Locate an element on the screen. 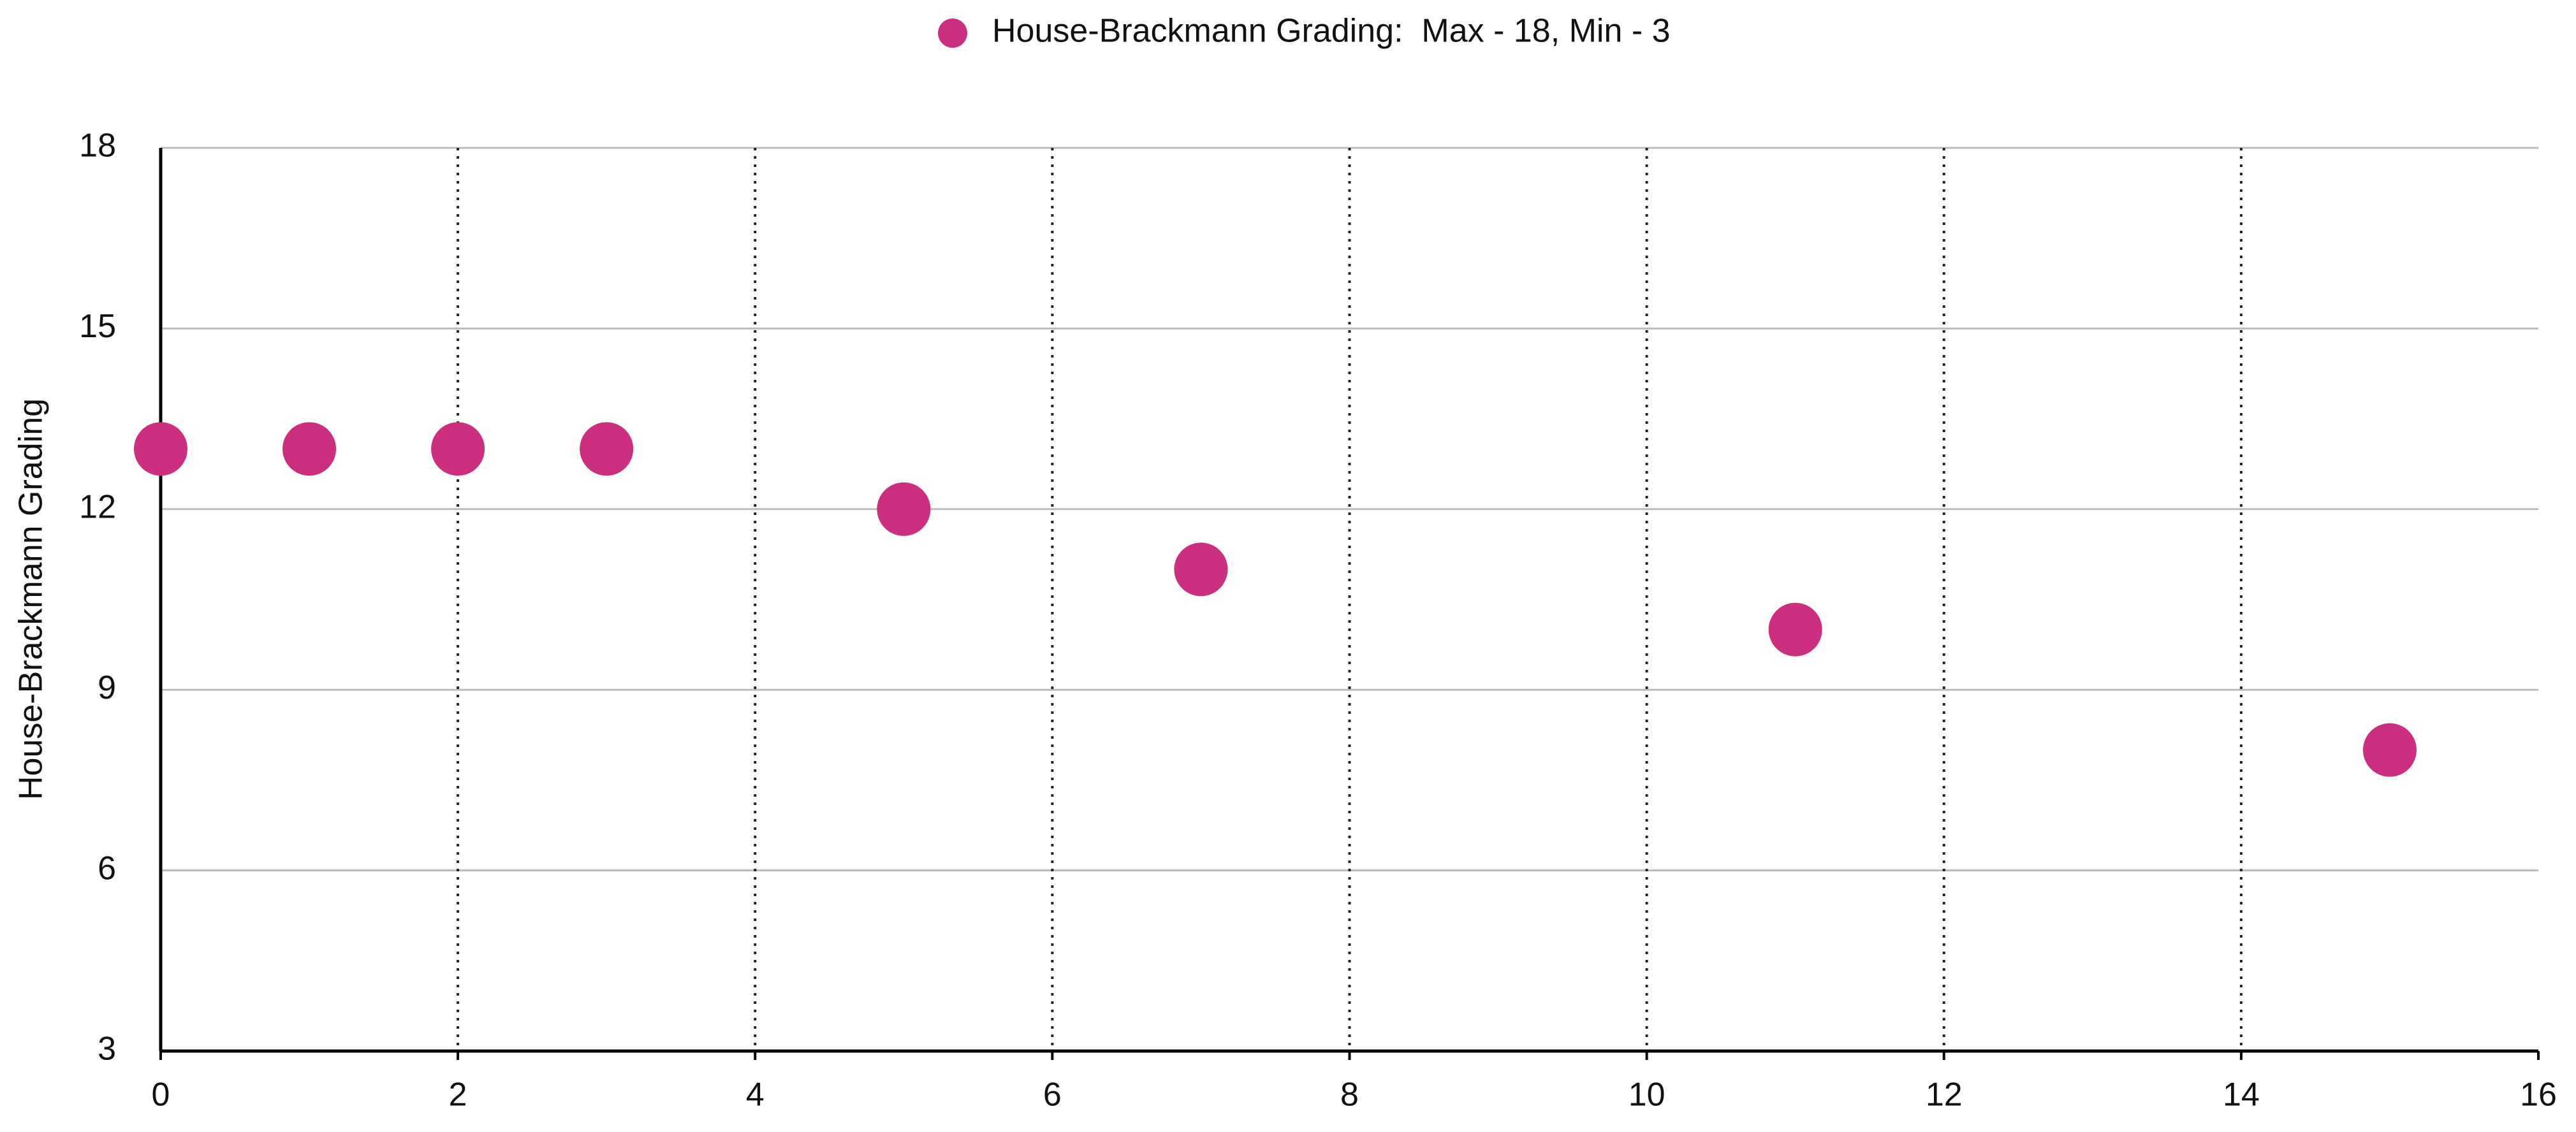  x-tick-label: 14 is located at coordinates (2241, 1096).